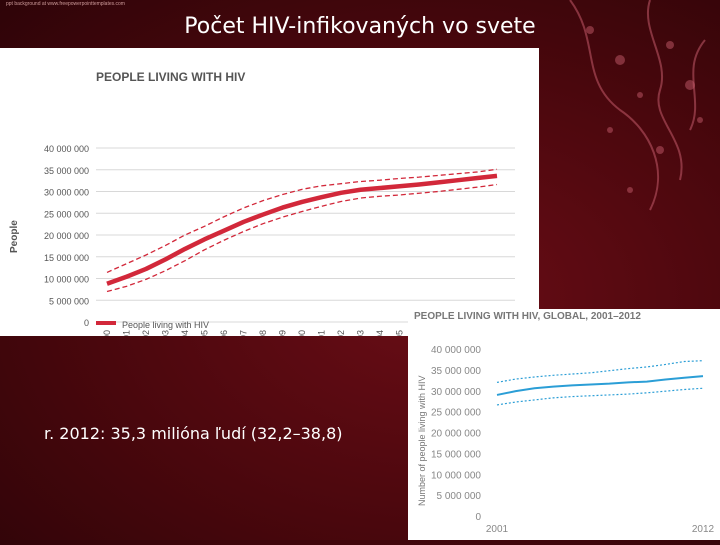  What do you see at coordinates (459, 496) in the screenshot?
I see `chart2-y-tick: 5 000 000` at bounding box center [459, 496].